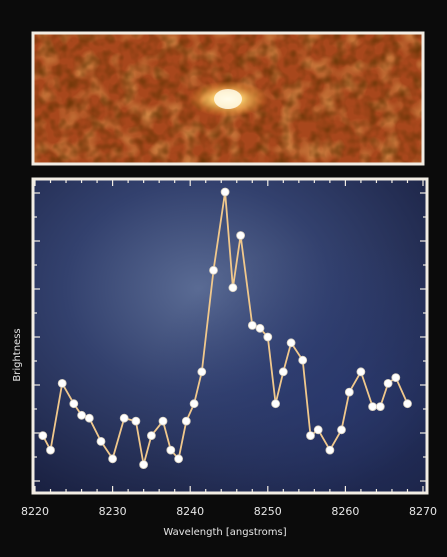 This screenshot has height=557, width=447. I want to click on x-tick-label: 8220, so click(35, 511).